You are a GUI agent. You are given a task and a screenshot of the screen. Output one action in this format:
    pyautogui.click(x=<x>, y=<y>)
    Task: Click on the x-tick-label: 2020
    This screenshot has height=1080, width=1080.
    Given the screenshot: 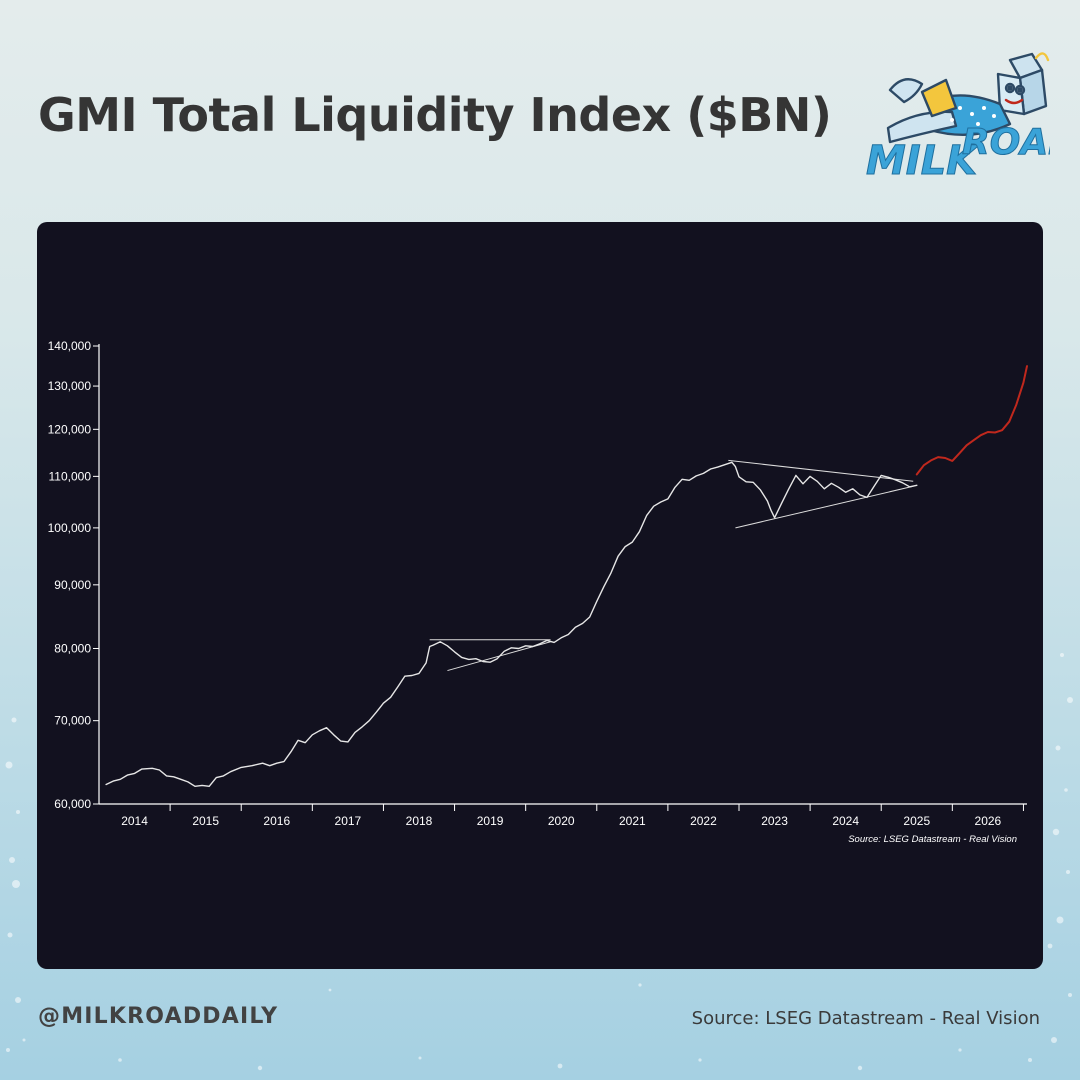 What is the action you would take?
    pyautogui.click(x=561, y=821)
    